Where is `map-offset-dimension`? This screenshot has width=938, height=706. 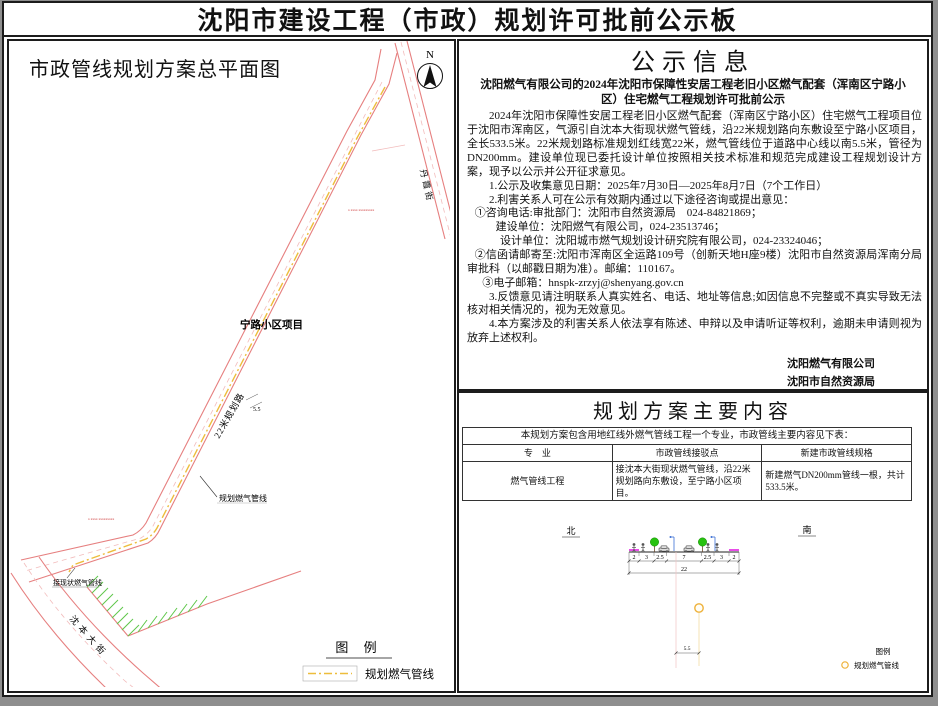 map-offset-dimension is located at coordinates (254, 401).